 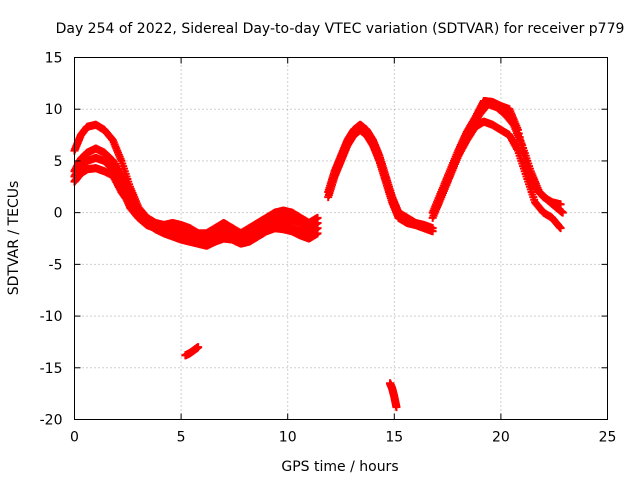 I want to click on x-tick-label: 10, so click(x=288, y=438).